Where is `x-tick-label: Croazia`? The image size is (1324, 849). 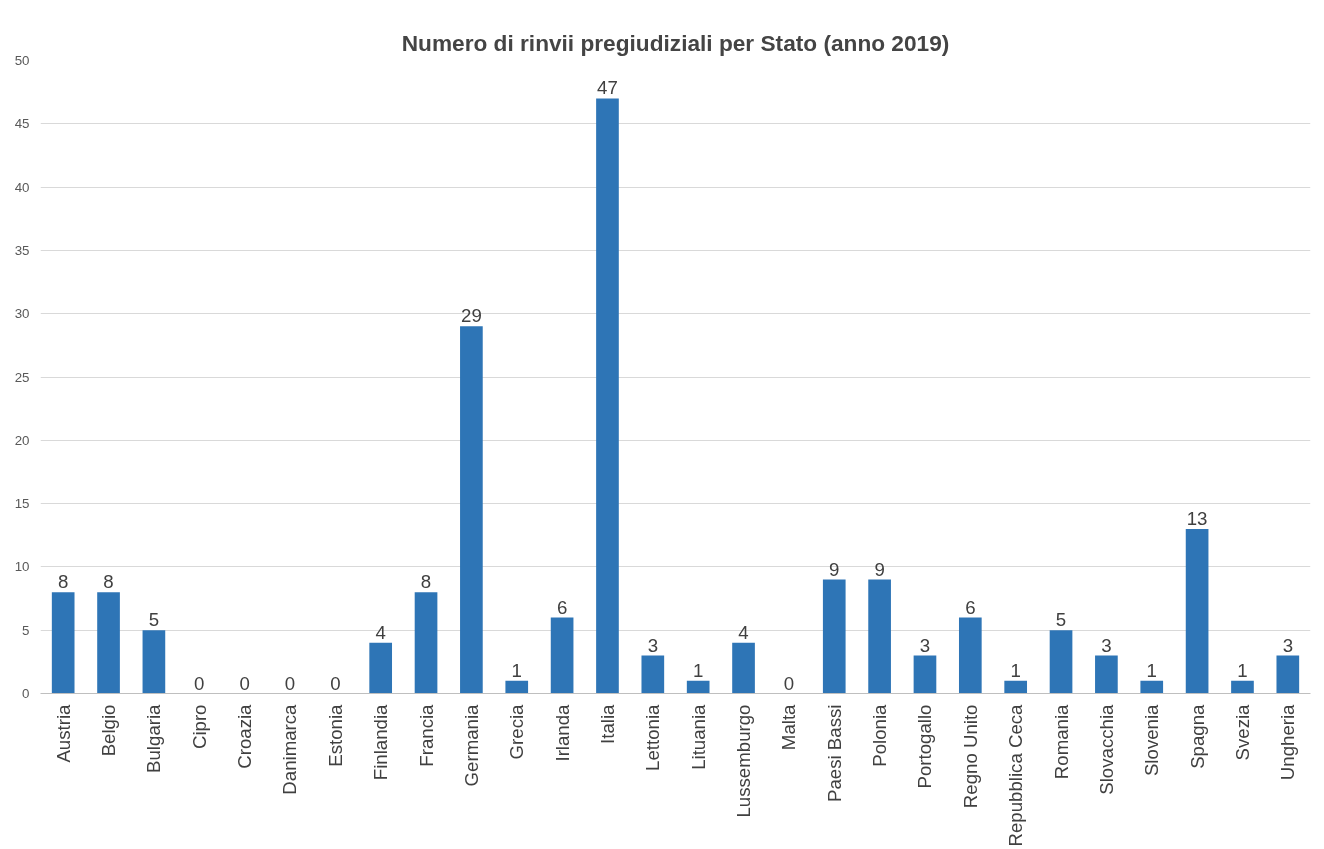 x-tick-label: Croazia is located at coordinates (245, 736).